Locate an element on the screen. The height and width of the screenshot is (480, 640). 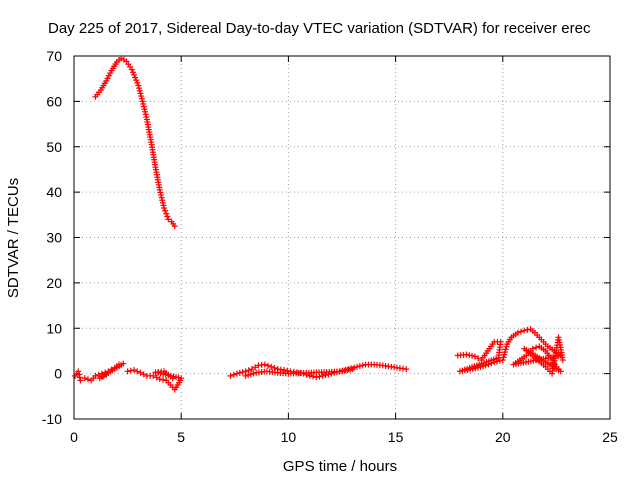
y-tick-label: 50 is located at coordinates (54, 147).